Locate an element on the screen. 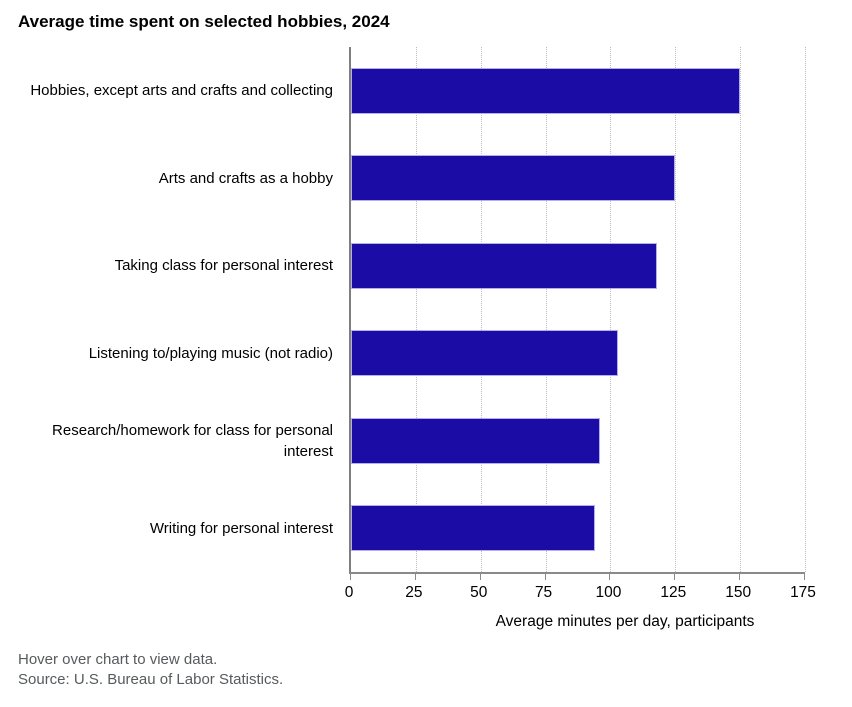 The width and height of the screenshot is (852, 707). x-tick-label: 0 is located at coordinates (349, 592).